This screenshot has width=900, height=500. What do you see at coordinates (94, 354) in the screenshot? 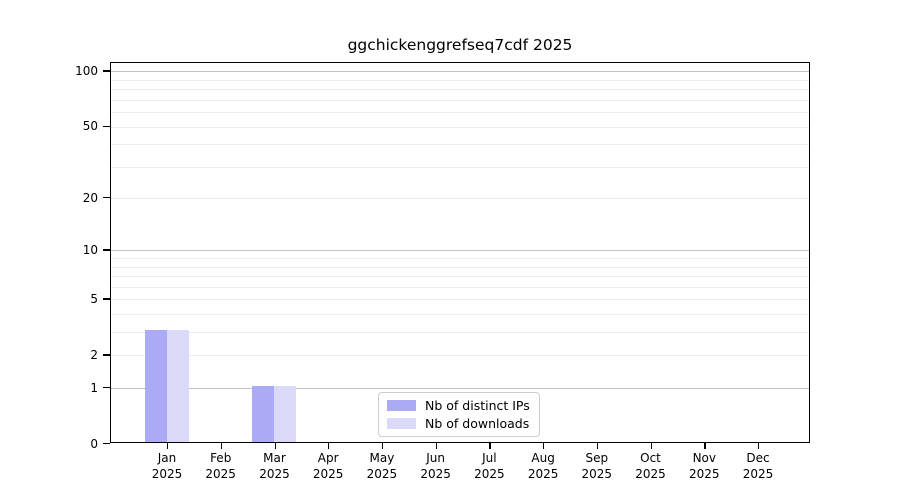
I see `y-tick-label: 2` at bounding box center [94, 354].